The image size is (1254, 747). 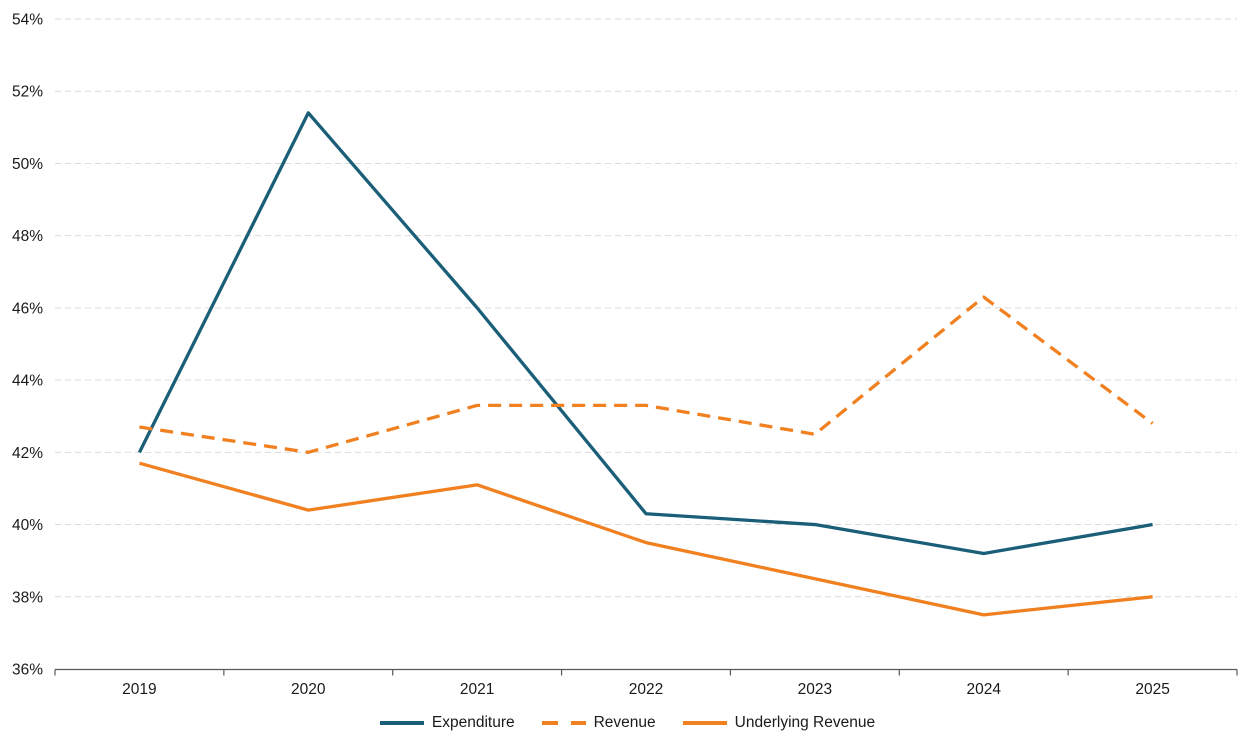 I want to click on y-axis-tick-label: 48%, so click(x=27, y=236).